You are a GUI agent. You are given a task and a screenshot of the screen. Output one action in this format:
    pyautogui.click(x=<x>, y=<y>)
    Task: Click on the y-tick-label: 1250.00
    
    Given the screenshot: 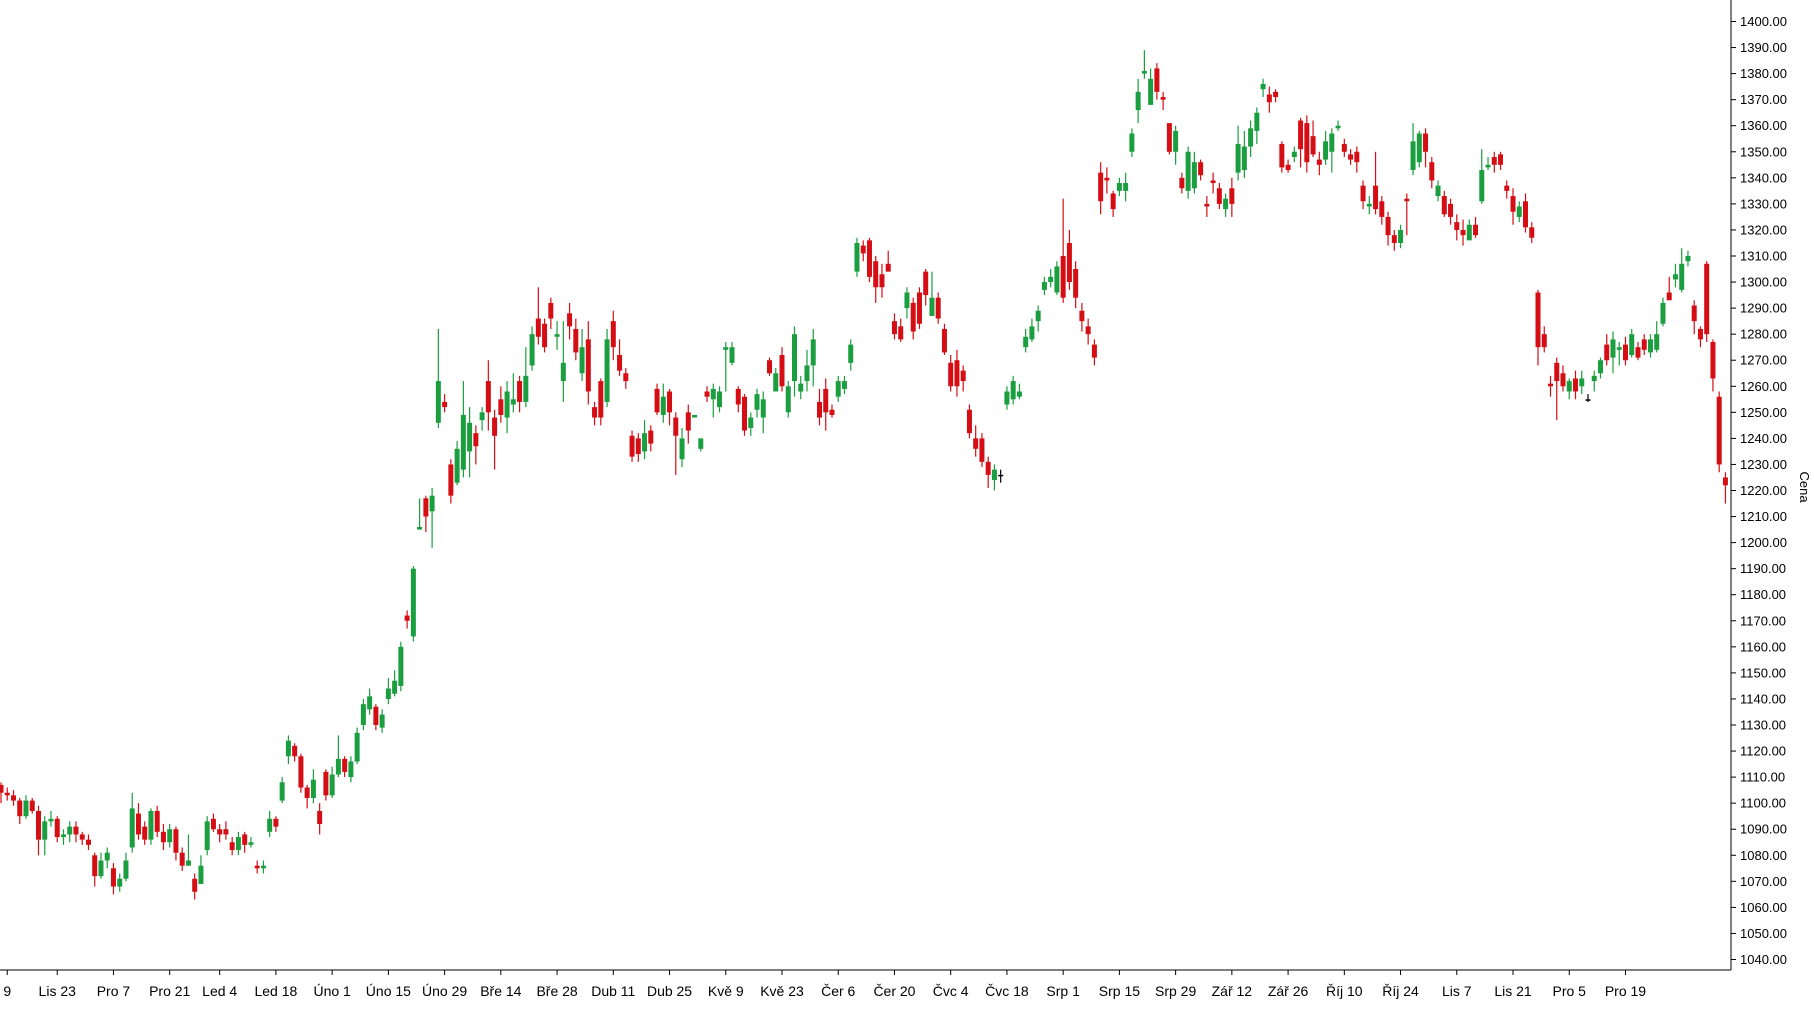 What is the action you would take?
    pyautogui.click(x=1763, y=412)
    